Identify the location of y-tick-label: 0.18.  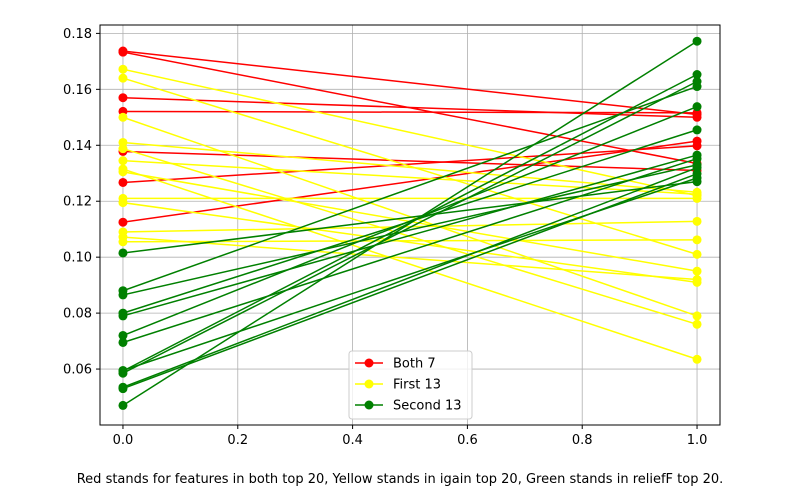
(77, 34).